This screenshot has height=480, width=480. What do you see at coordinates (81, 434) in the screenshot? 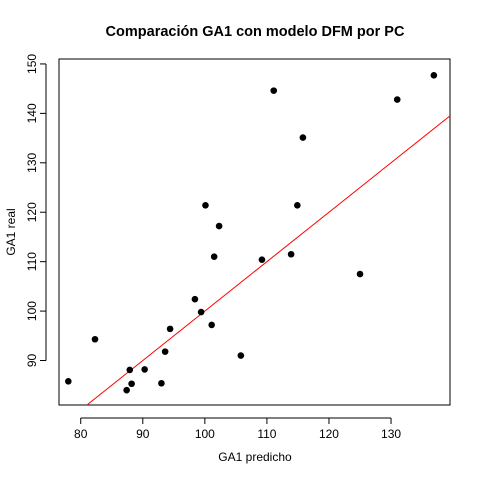
I see `x-tick-label: 80` at bounding box center [81, 434].